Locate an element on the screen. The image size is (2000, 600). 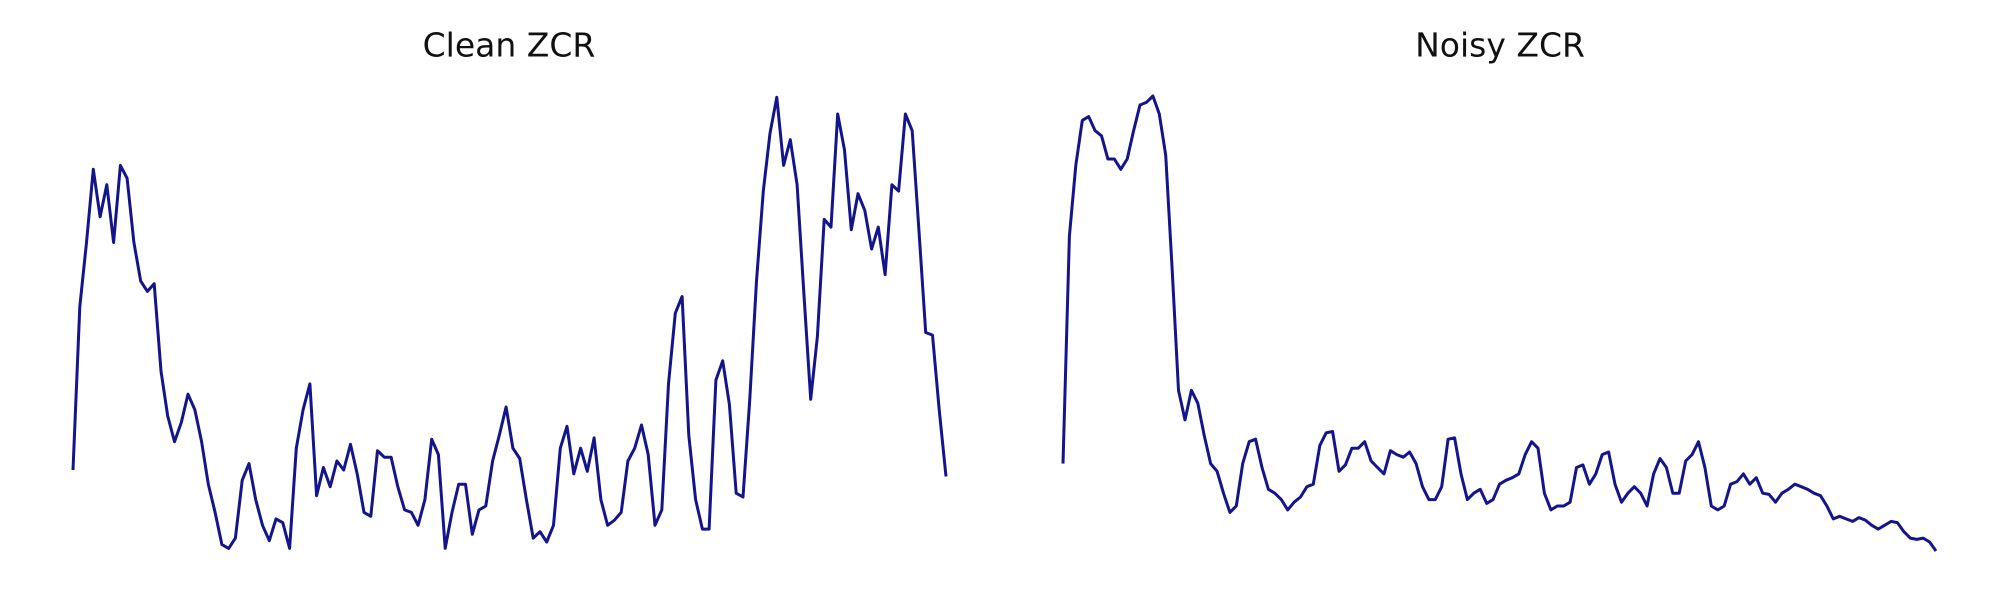
chart-title: Clean ZCR is located at coordinates (509, 45).